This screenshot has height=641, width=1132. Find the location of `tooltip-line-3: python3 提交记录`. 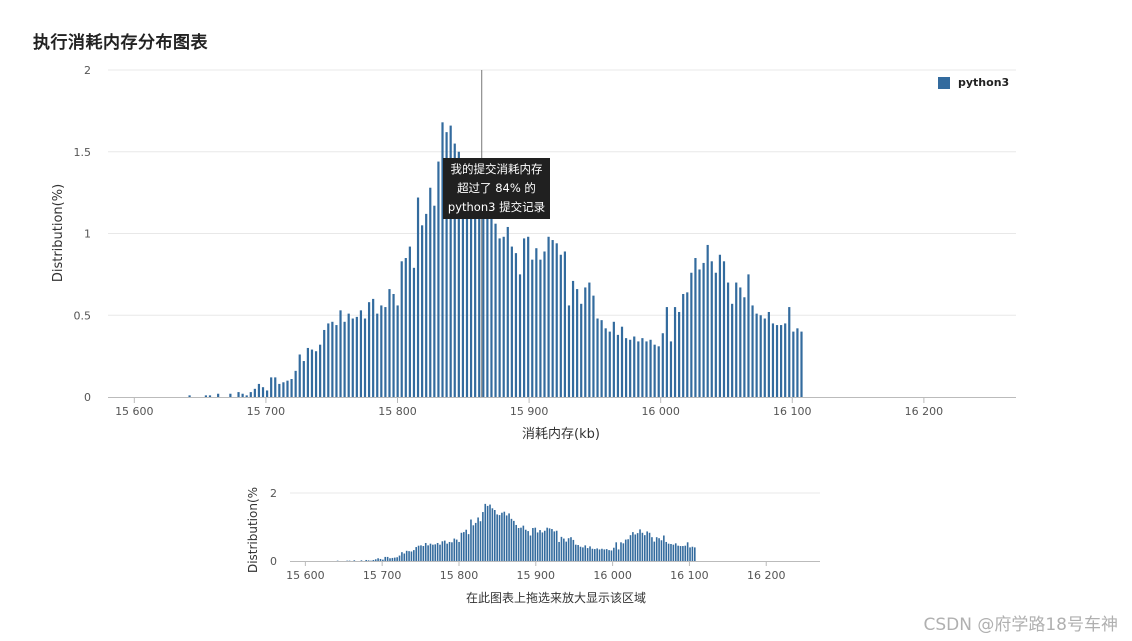

tooltip-line-3: python3 提交记录 is located at coordinates (496, 207).